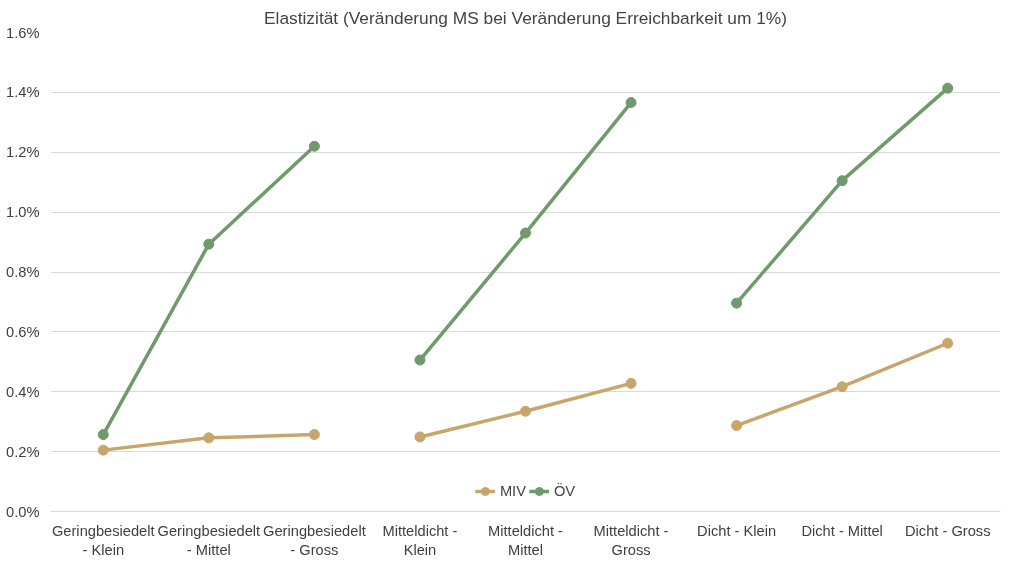  Describe the element at coordinates (564, 491) in the screenshot. I see `legend-label: ÖV` at that location.